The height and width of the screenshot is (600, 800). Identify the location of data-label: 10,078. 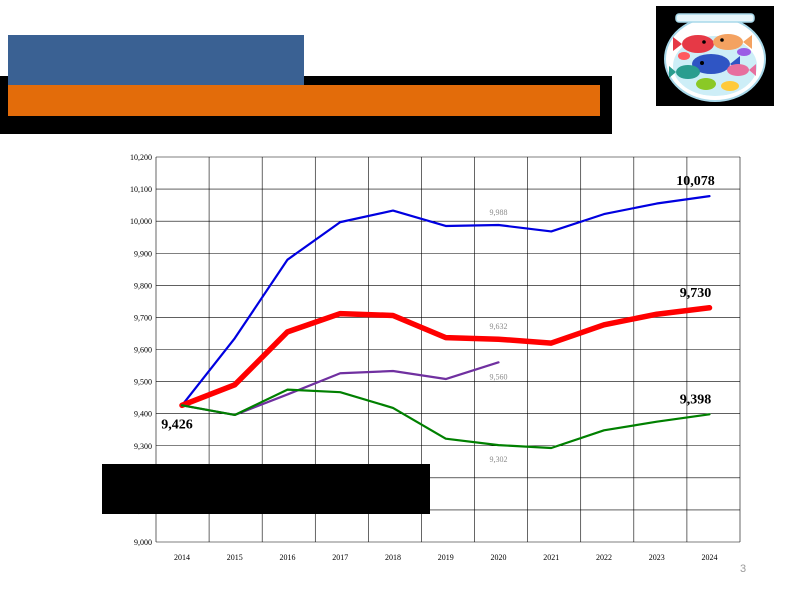
(695, 181).